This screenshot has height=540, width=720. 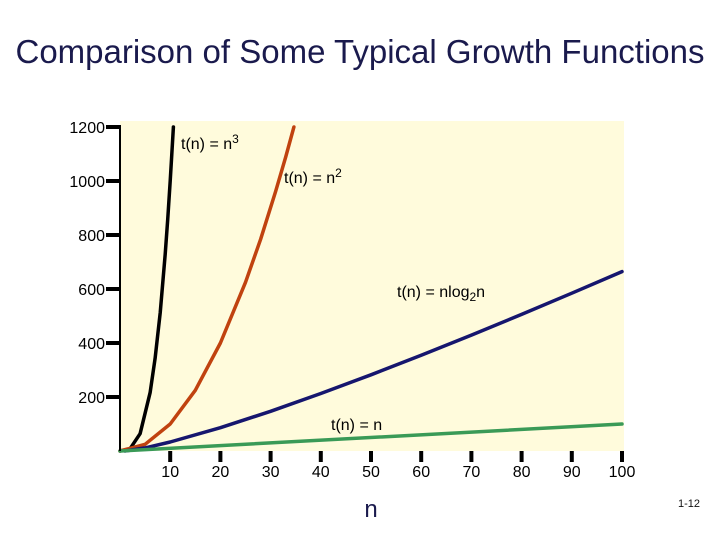 What do you see at coordinates (91, 344) in the screenshot?
I see `y-tick-label: 400` at bounding box center [91, 344].